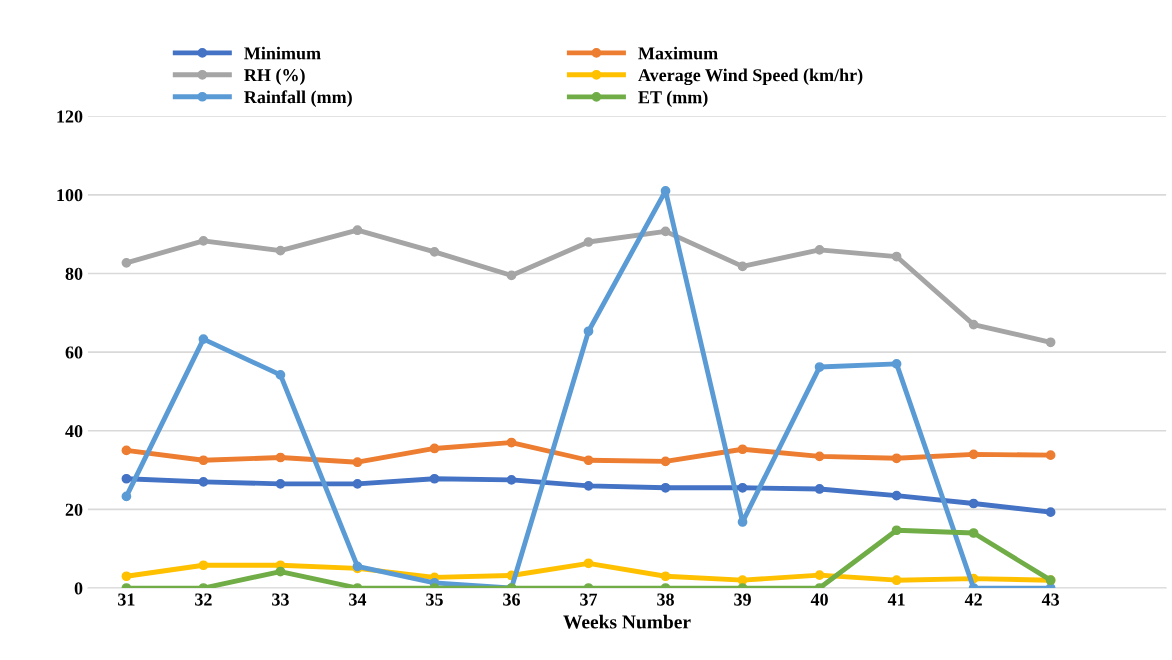 The width and height of the screenshot is (1172, 660). Describe the element at coordinates (1050, 599) in the screenshot. I see `x-tick-label: 43` at that location.